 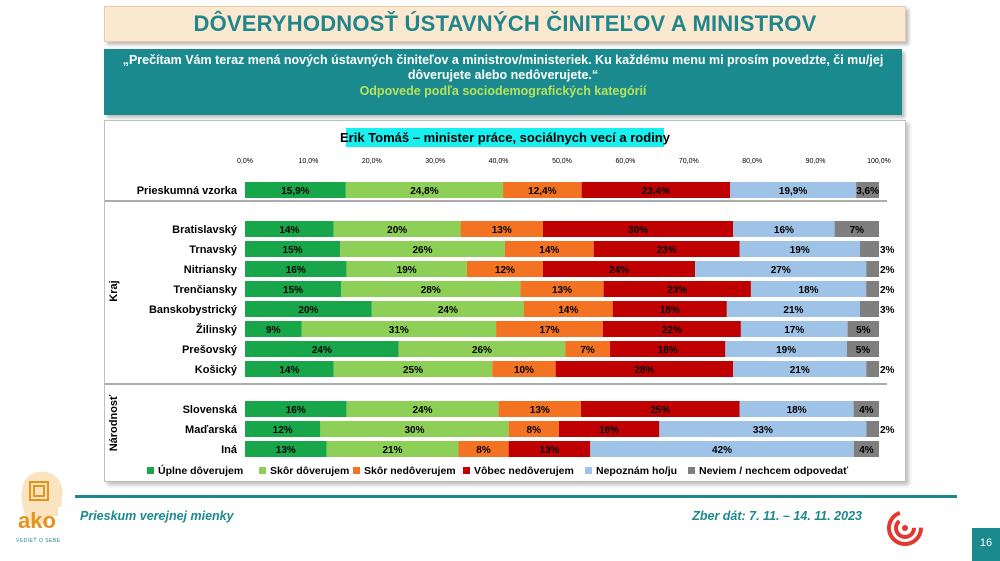 I want to click on x-tick-label: 80,0%, so click(x=752, y=161).